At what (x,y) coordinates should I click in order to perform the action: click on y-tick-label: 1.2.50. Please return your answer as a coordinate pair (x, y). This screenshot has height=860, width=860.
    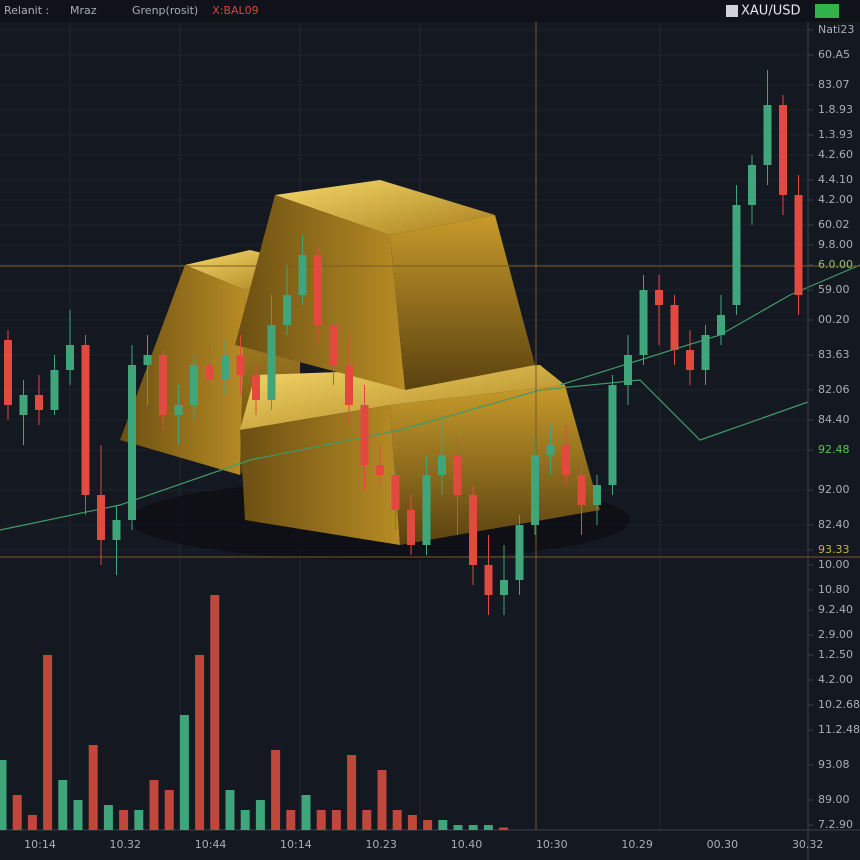
    Looking at the image, I should click on (835, 654).